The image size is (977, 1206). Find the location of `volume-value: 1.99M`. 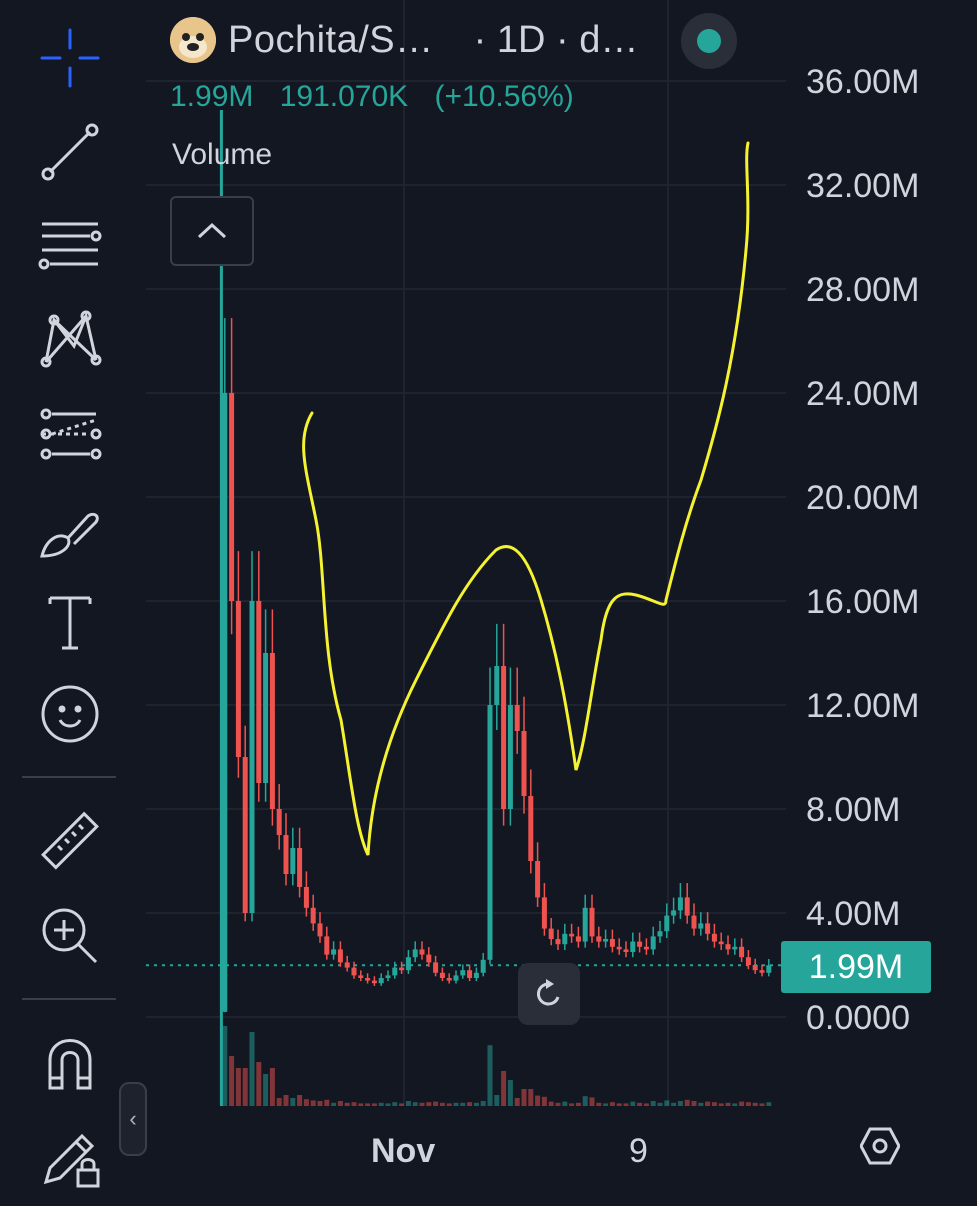

volume-value: 1.99M is located at coordinates (212, 96).